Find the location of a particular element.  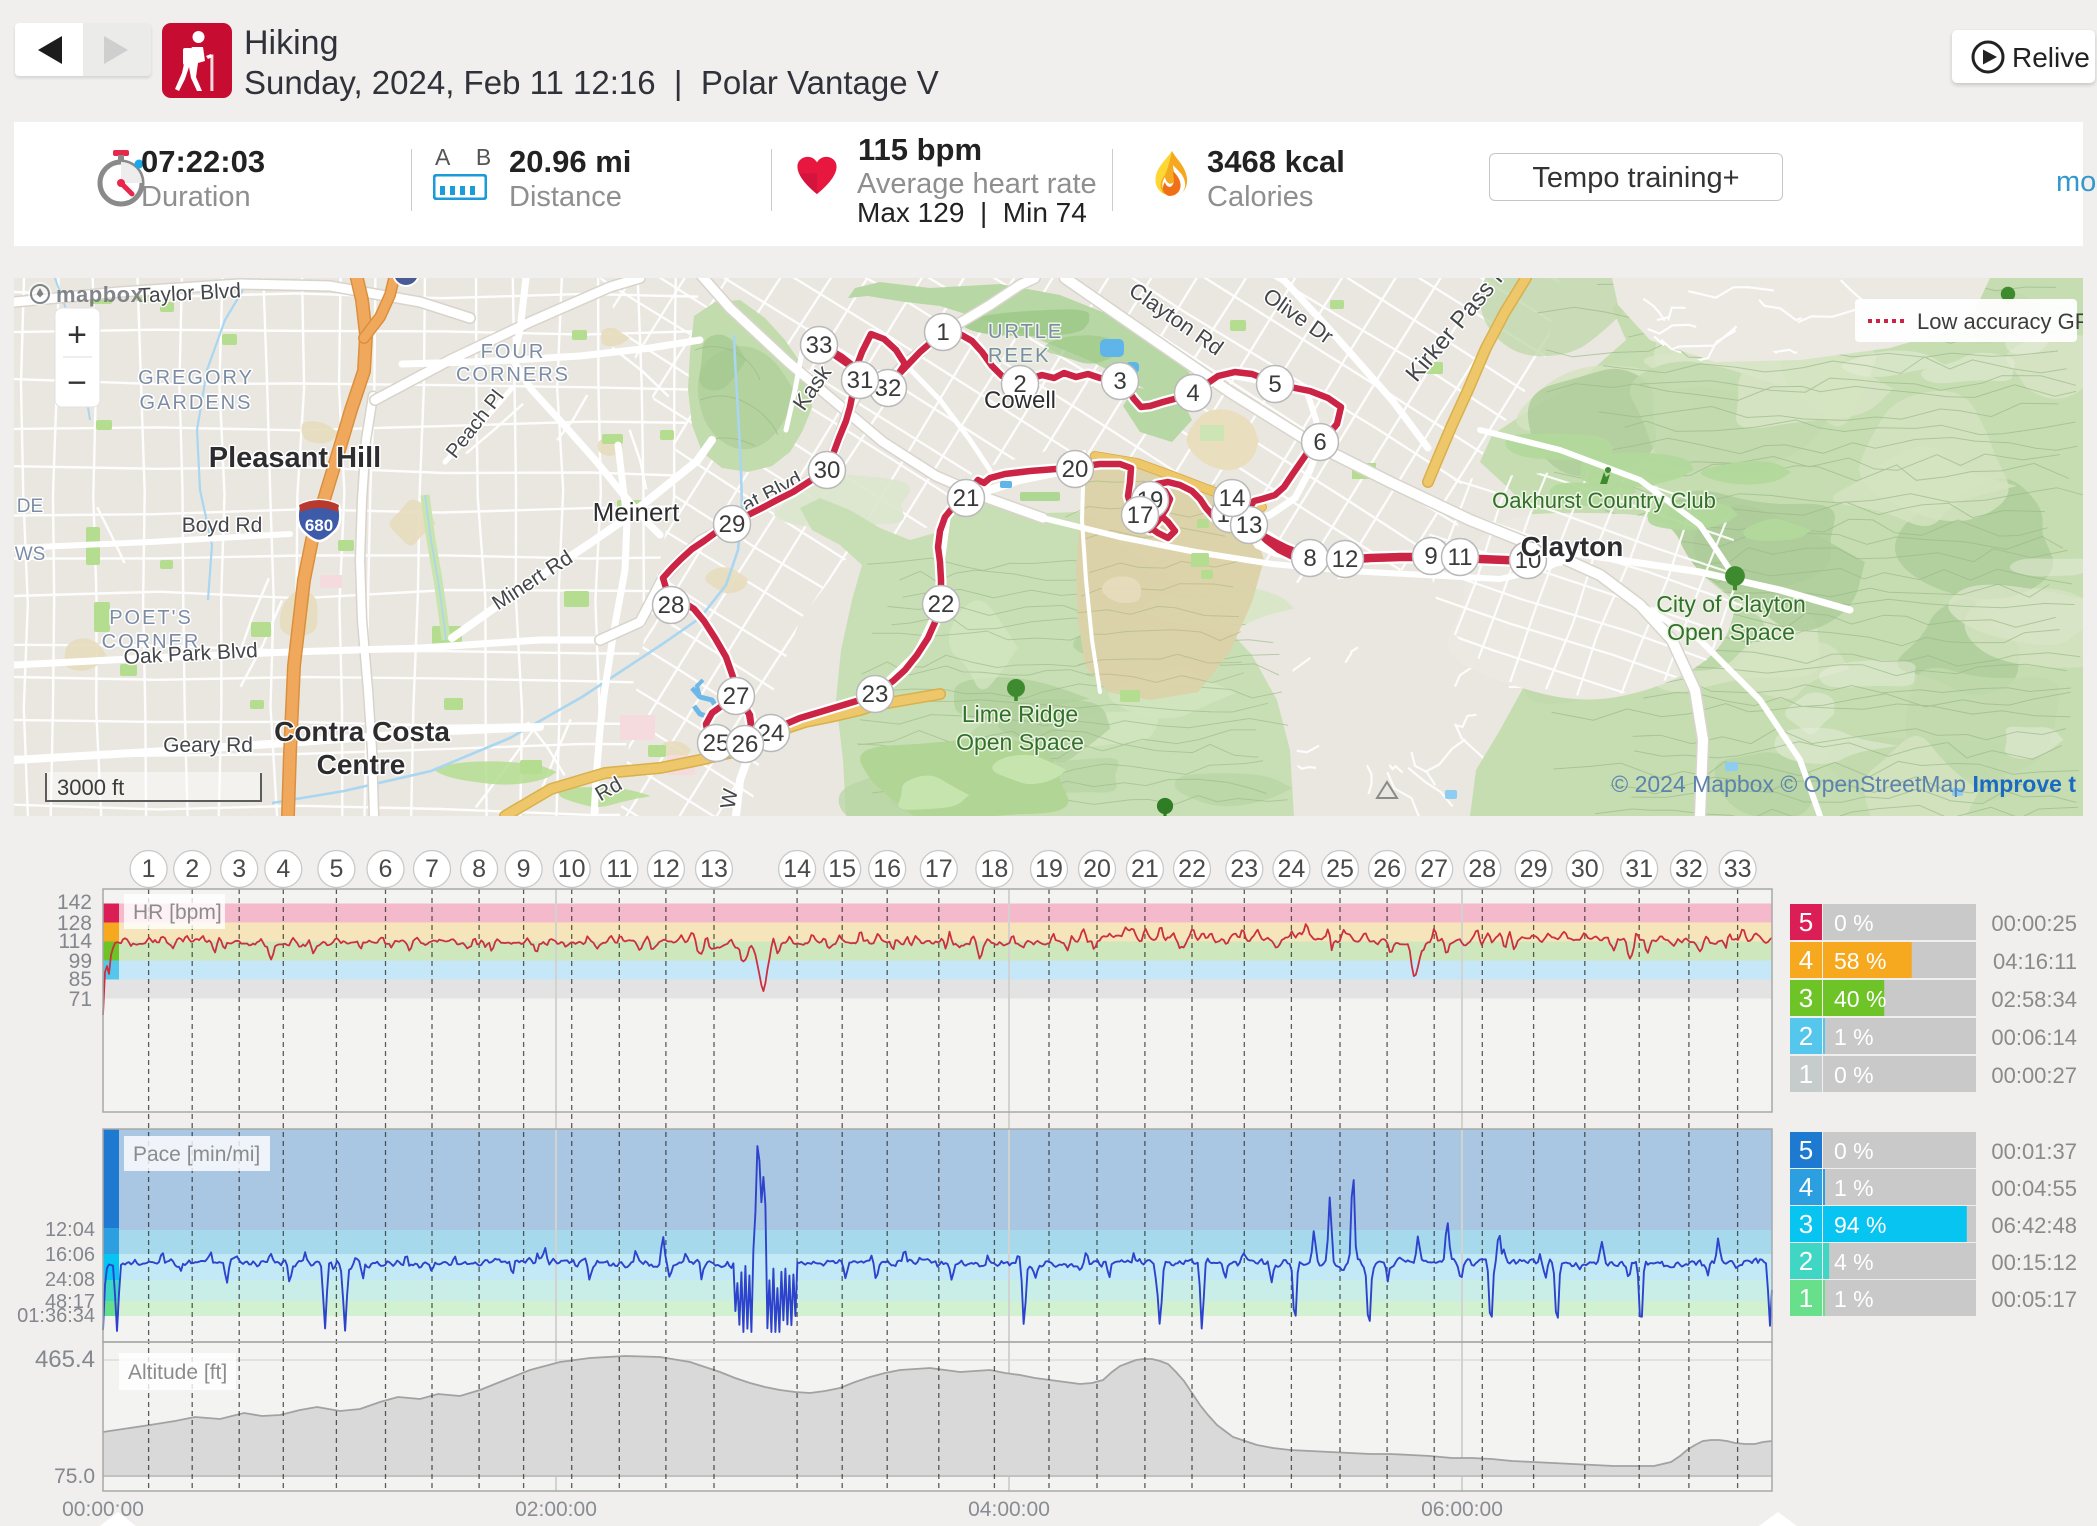

svg-text: Lime Ridge is located at coordinates (1020, 714).